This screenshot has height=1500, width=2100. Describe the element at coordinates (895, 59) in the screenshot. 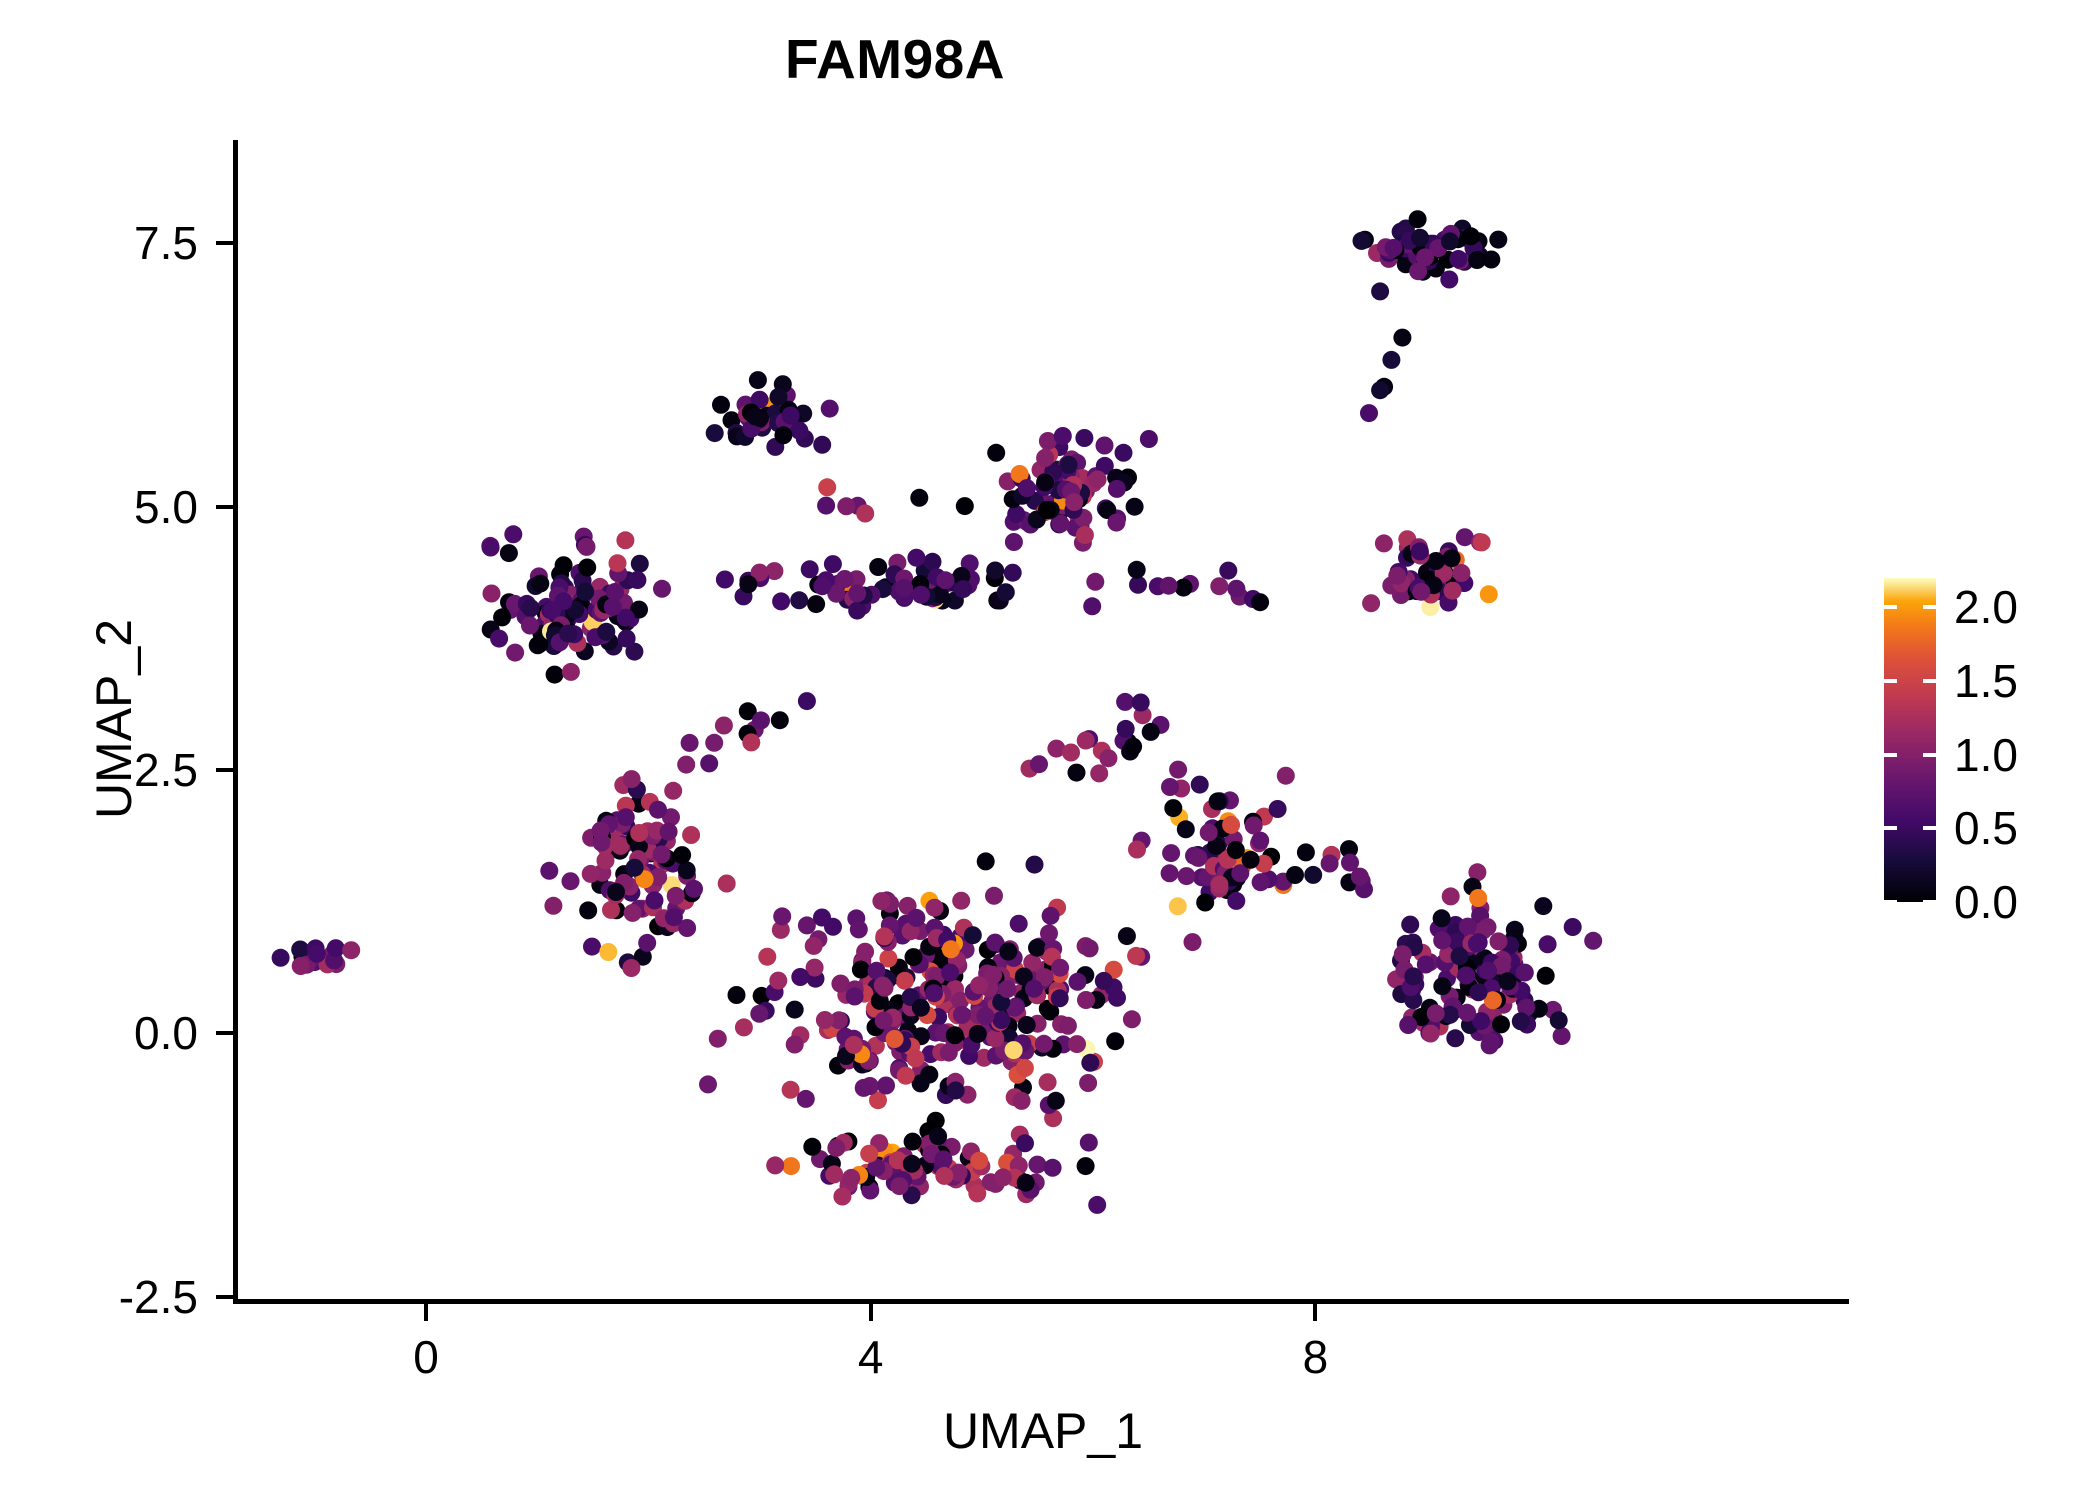

I see `page-title: FAM98A` at that location.